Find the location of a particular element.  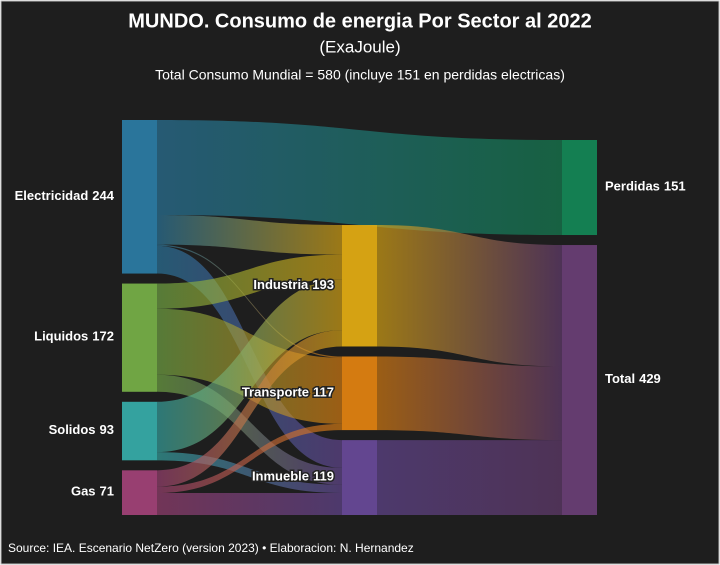

node-label: Solidos 93 is located at coordinates (81, 429).